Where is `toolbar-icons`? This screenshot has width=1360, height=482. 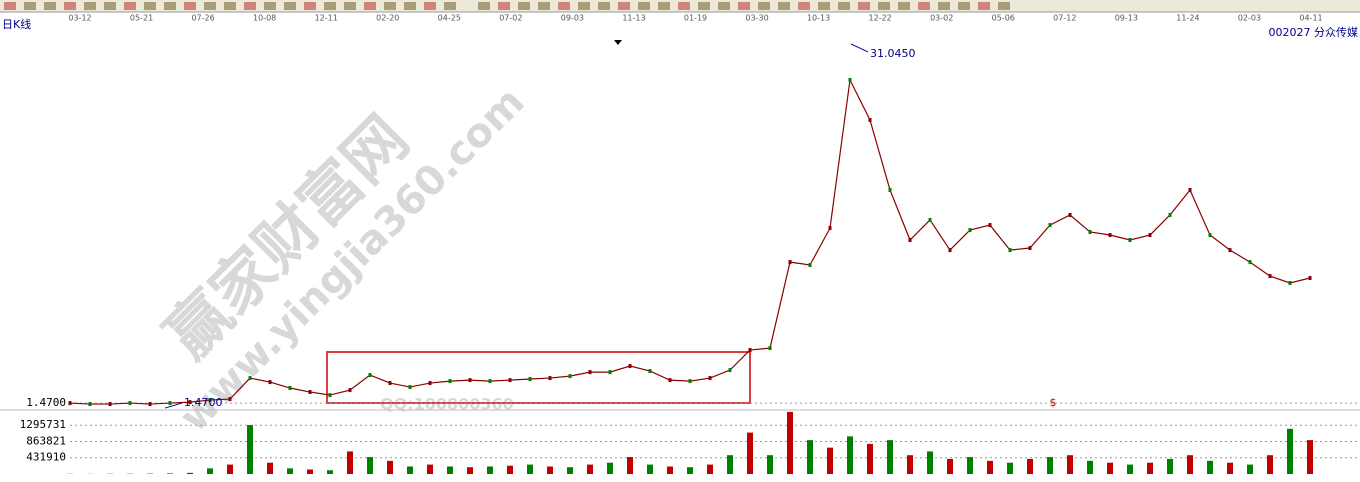
toolbar-icons is located at coordinates (507, 6).